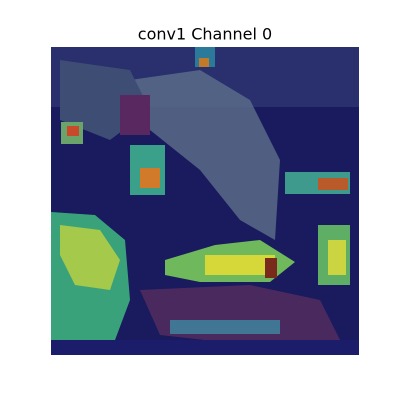 This screenshot has width=400, height=400. Describe the element at coordinates (205, 34) in the screenshot. I see `title: conv1 Channel 0` at that location.